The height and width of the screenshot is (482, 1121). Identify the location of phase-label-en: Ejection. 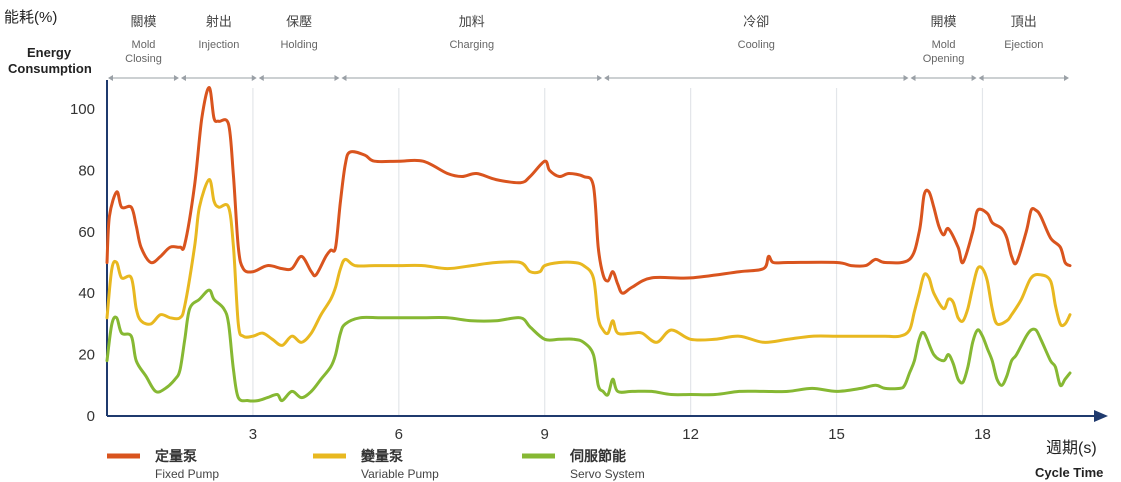
(1023, 45).